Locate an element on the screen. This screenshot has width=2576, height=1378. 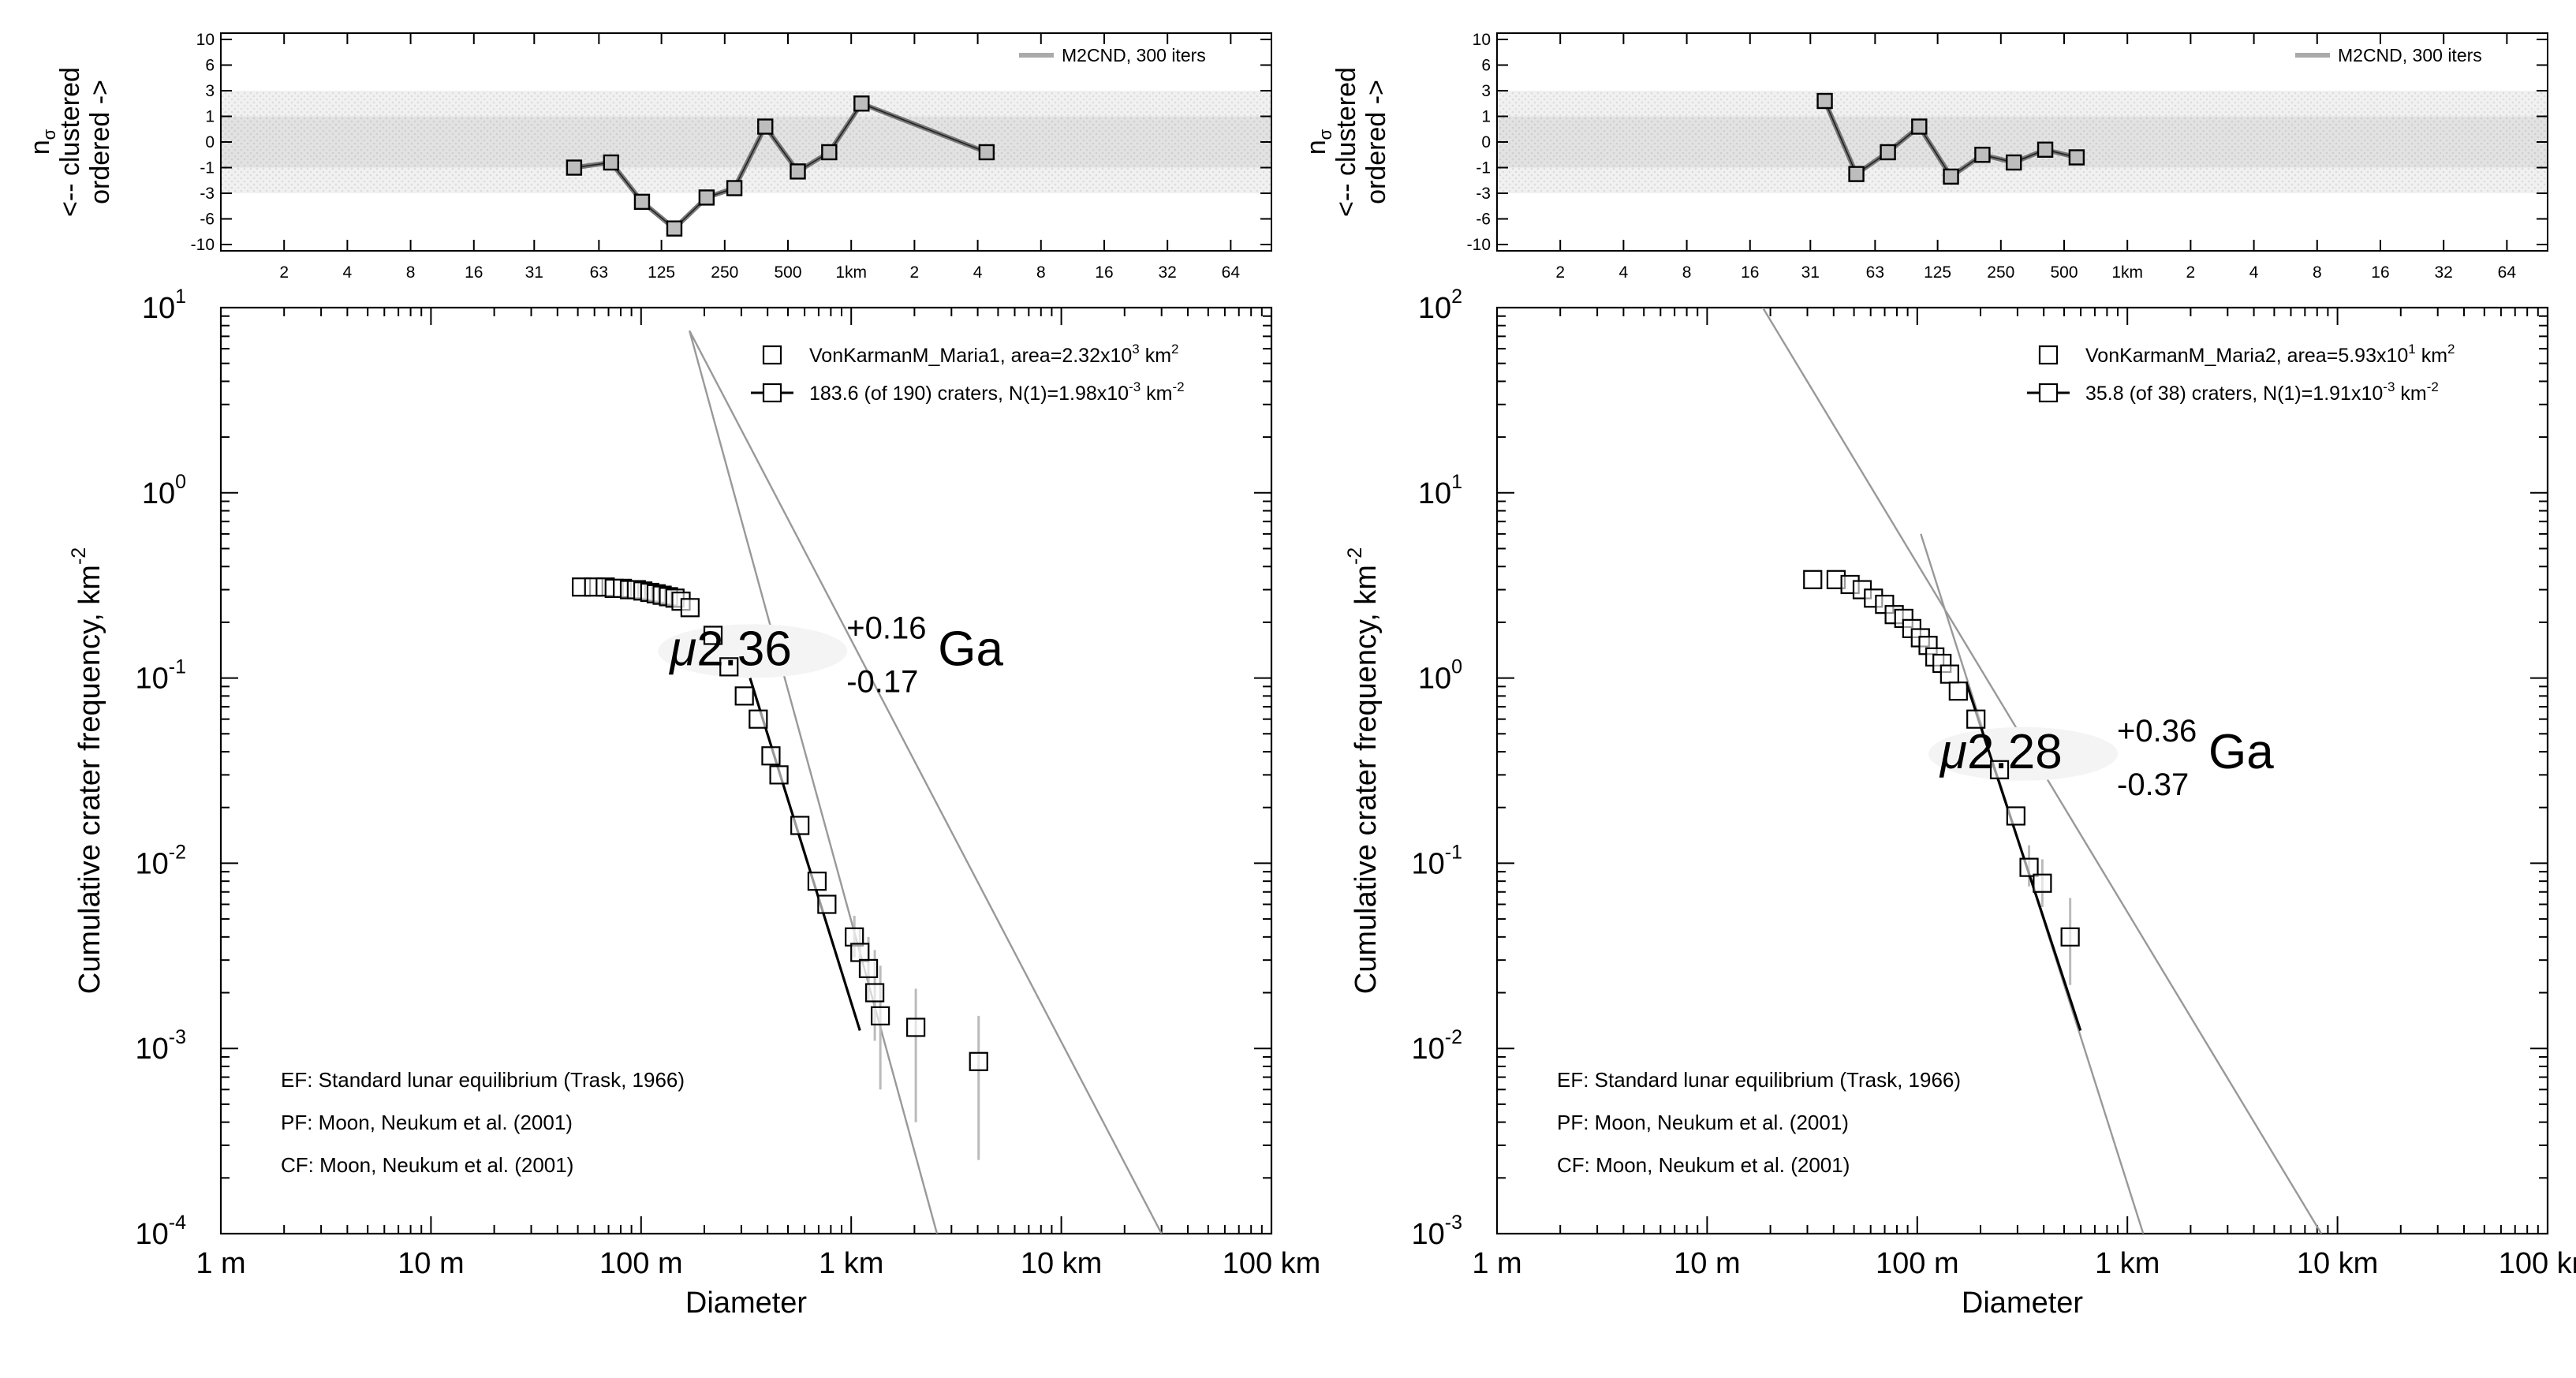
model-age-label: μ2.36 is located at coordinates (730, 649).